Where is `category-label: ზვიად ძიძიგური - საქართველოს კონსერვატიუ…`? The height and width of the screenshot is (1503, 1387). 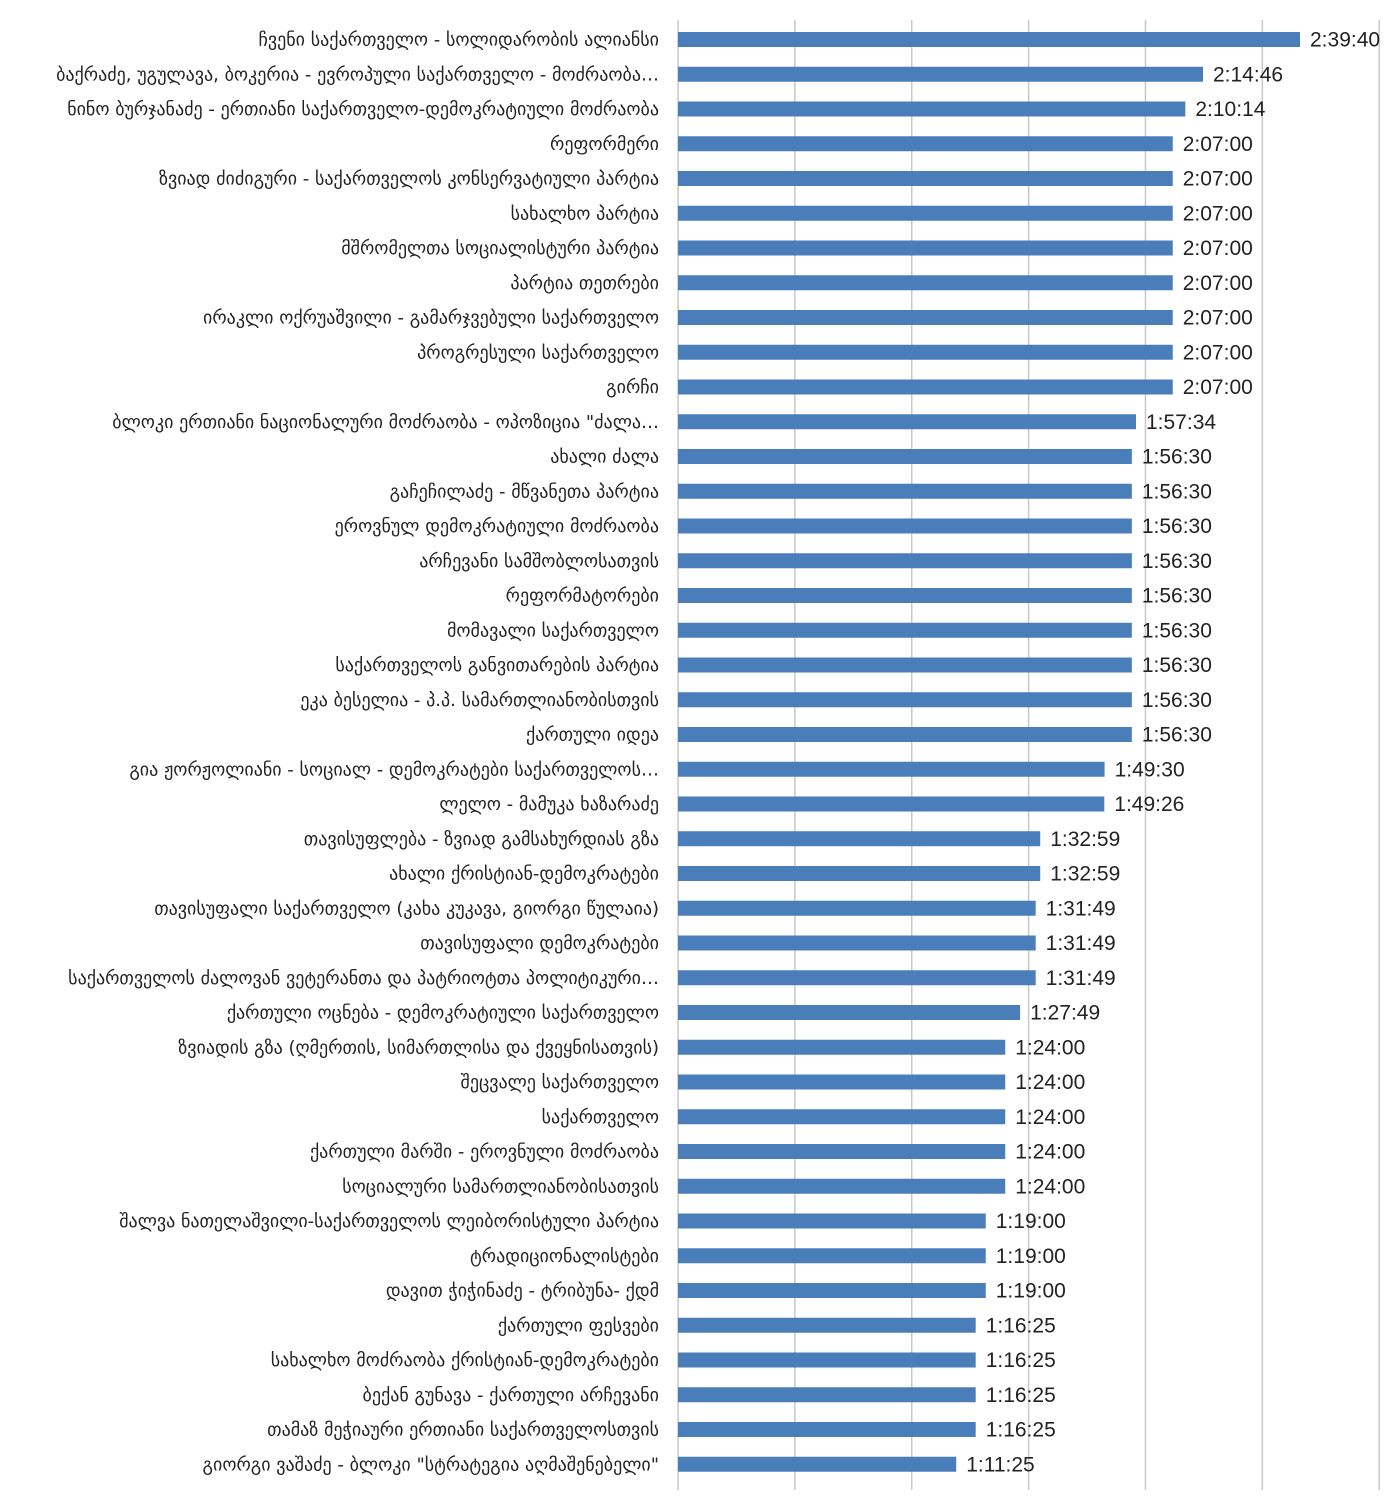 category-label: ზვიად ძიძიგური - საქართველოს კონსერვატიუ… is located at coordinates (409, 179).